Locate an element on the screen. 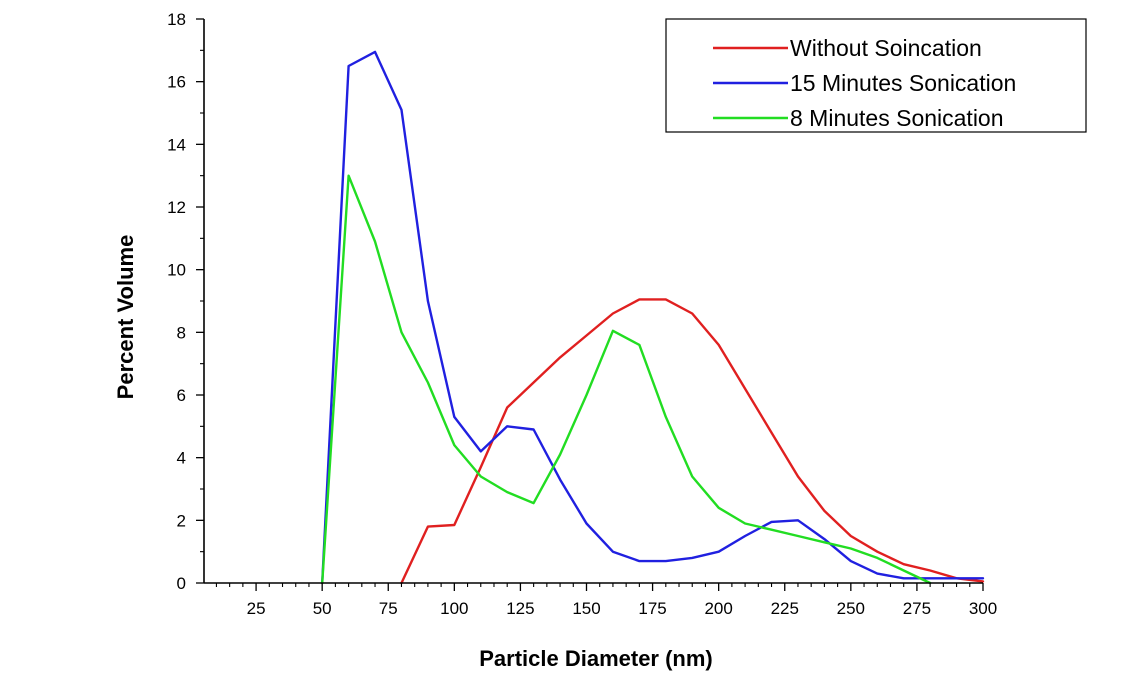 The width and height of the screenshot is (1140, 684). y-tick-label: 16 is located at coordinates (176, 82).